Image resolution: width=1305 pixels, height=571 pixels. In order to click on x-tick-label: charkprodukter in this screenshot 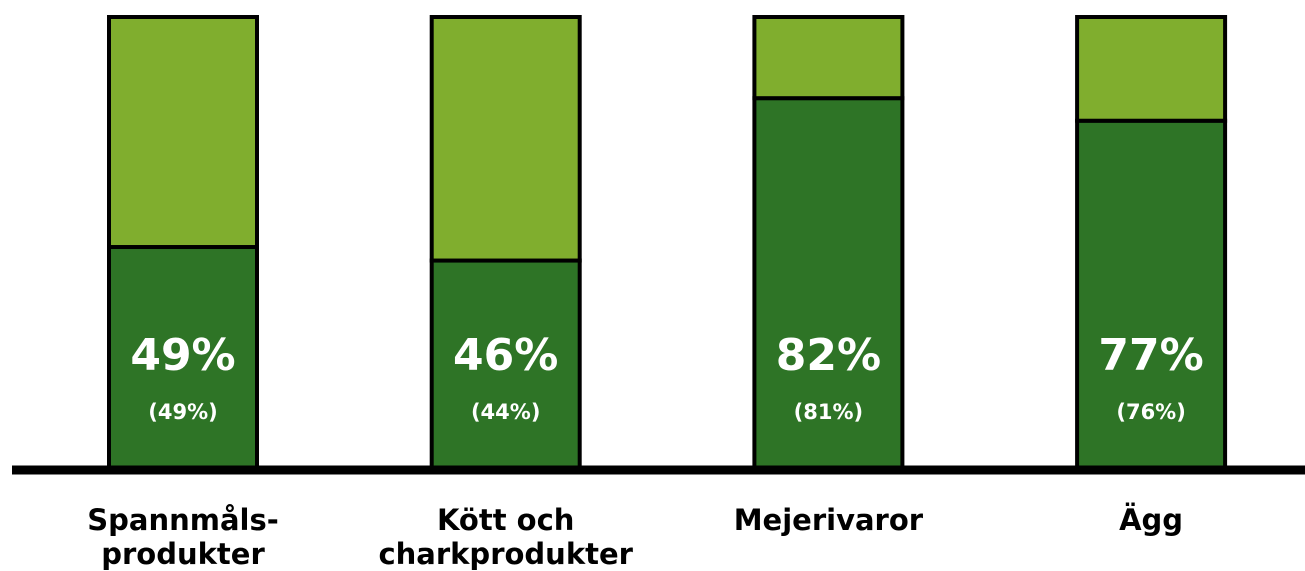, I will do `click(505, 554)`.